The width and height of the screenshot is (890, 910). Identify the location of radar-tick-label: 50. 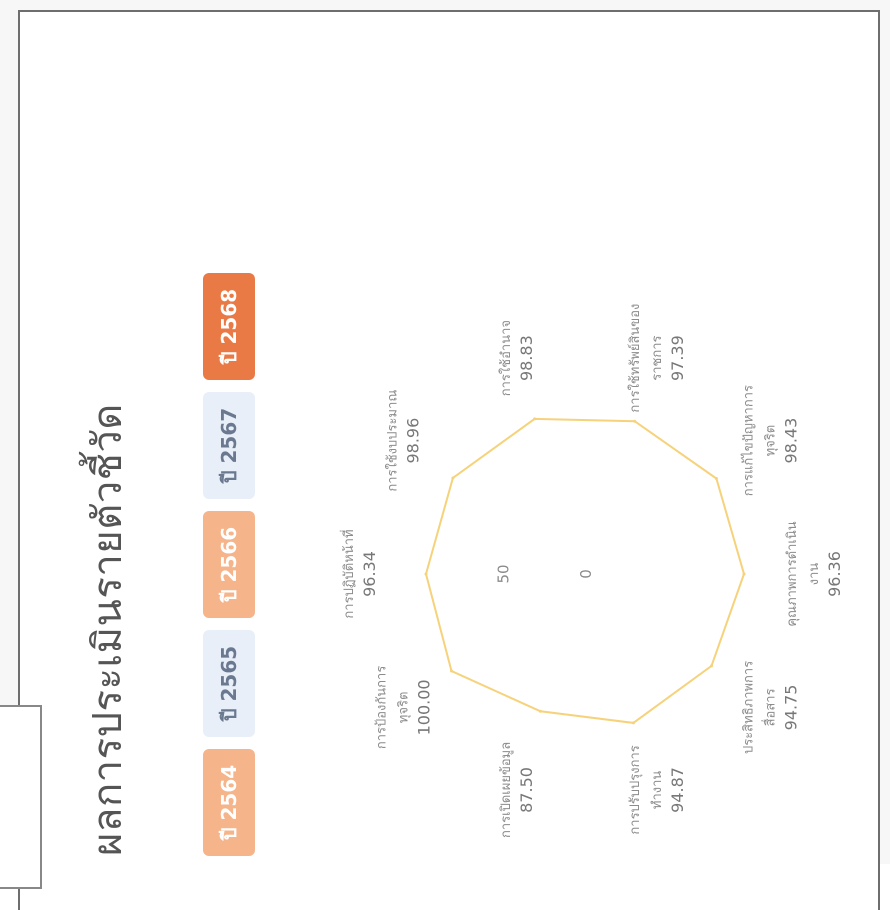
(504, 573).